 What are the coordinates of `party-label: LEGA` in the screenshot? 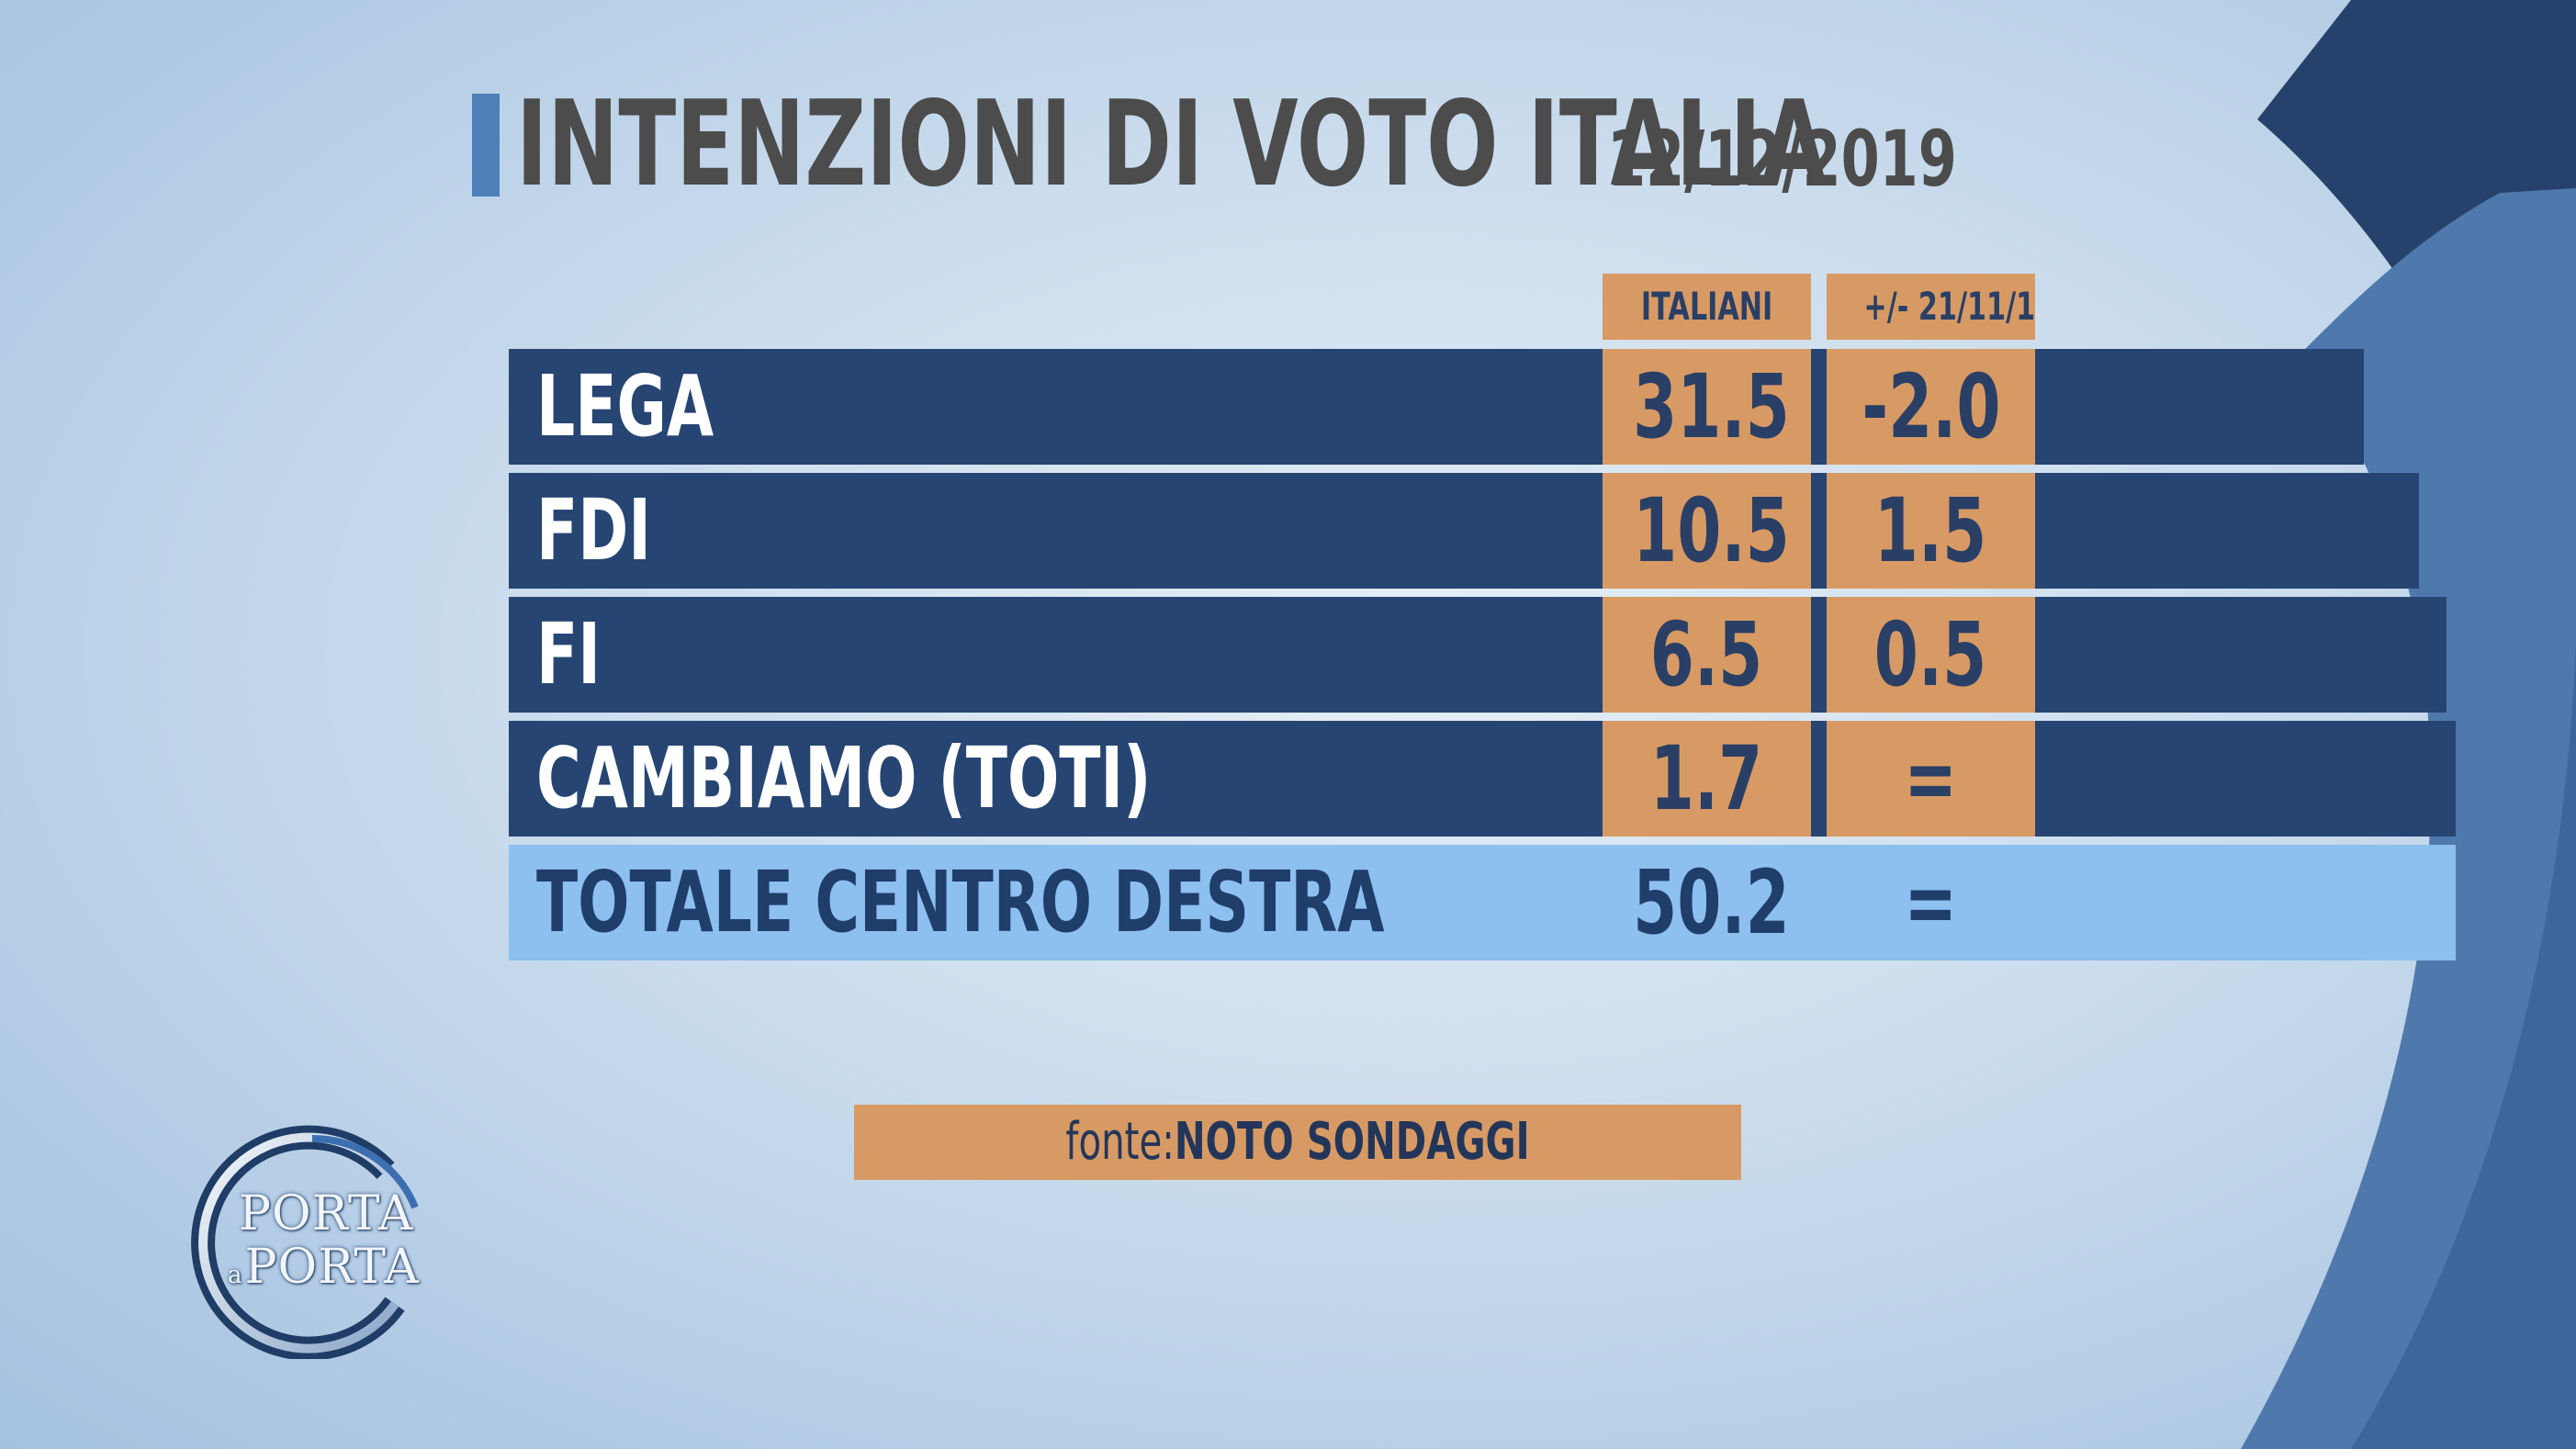 It's located at (625, 406).